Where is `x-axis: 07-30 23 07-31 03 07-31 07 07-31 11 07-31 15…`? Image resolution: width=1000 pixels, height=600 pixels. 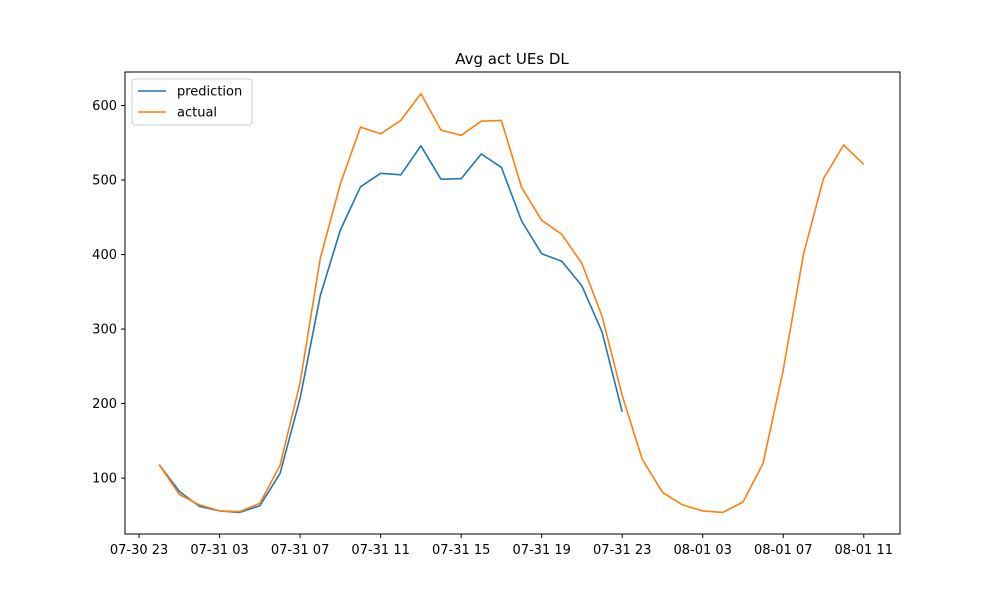
x-axis: 07-30 23 07-31 03 07-31 07 07-31 11 07-31 15… is located at coordinates (501, 546).